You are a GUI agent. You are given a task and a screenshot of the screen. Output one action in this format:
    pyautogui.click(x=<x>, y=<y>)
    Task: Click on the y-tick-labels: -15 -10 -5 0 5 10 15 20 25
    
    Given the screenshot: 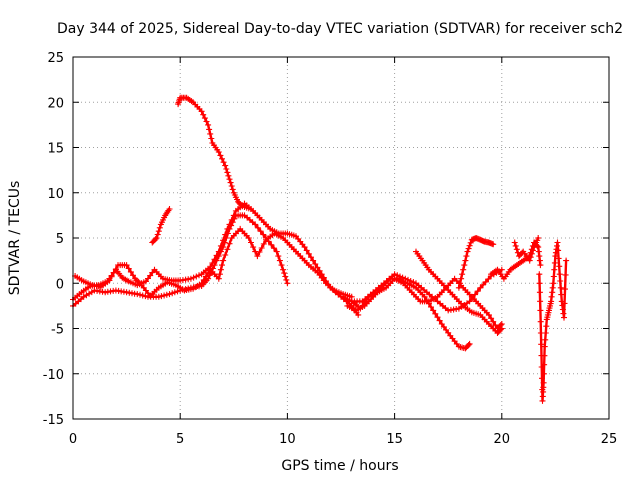 What is the action you would take?
    pyautogui.click(x=53, y=239)
    